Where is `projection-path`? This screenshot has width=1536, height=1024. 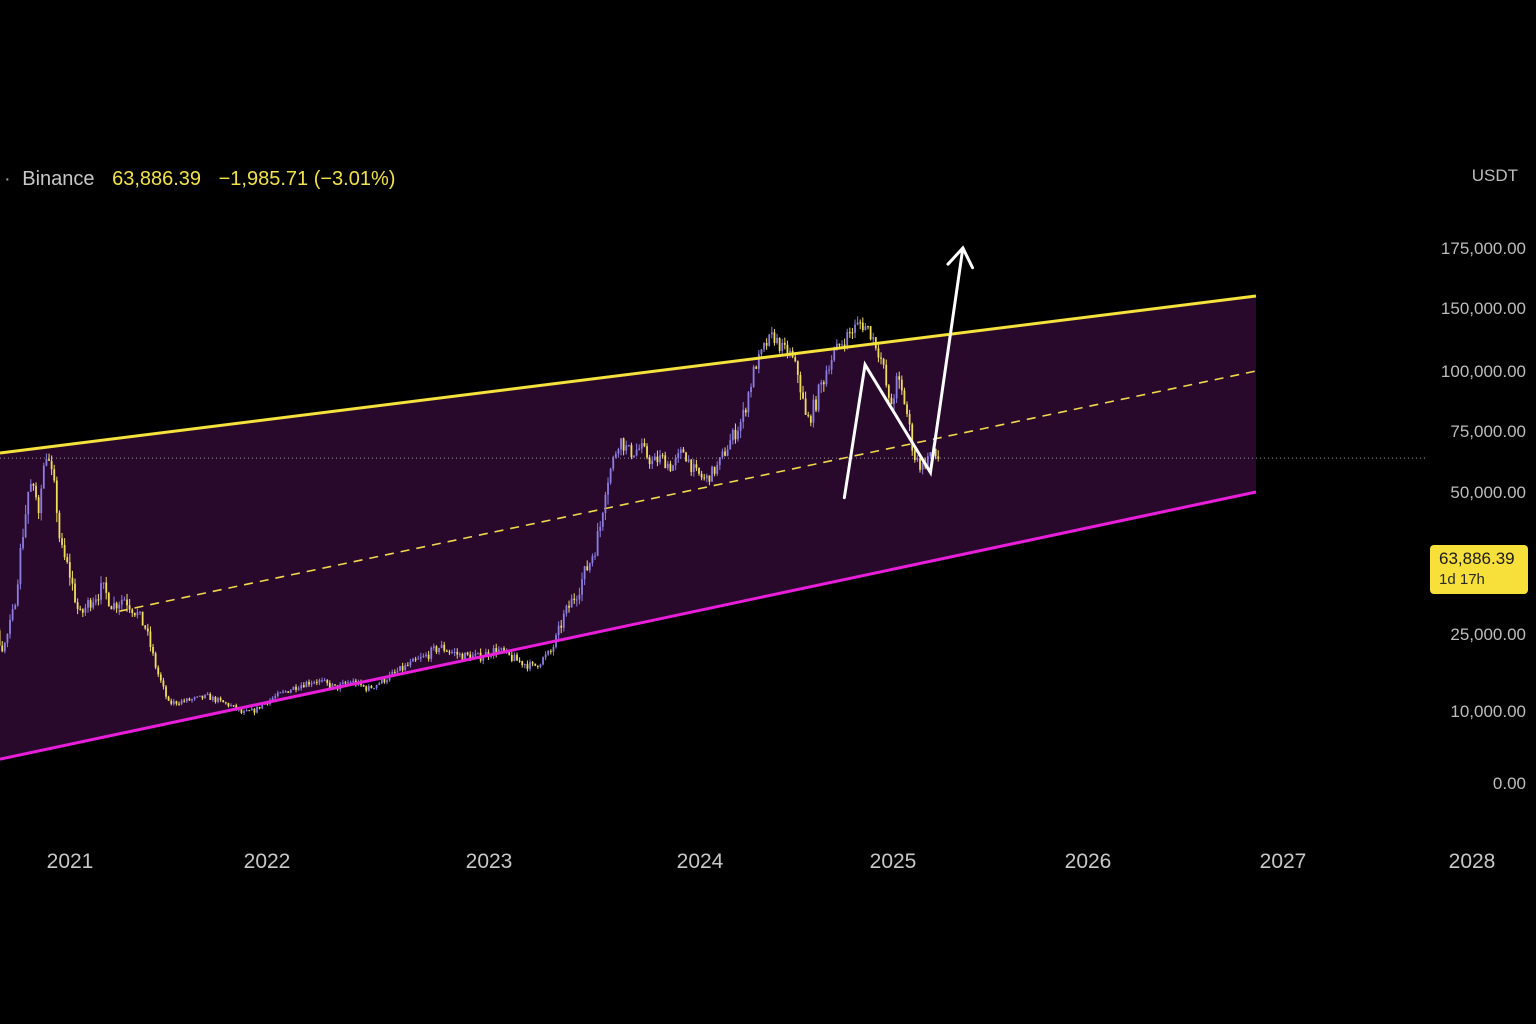 projection-path is located at coordinates (903, 373).